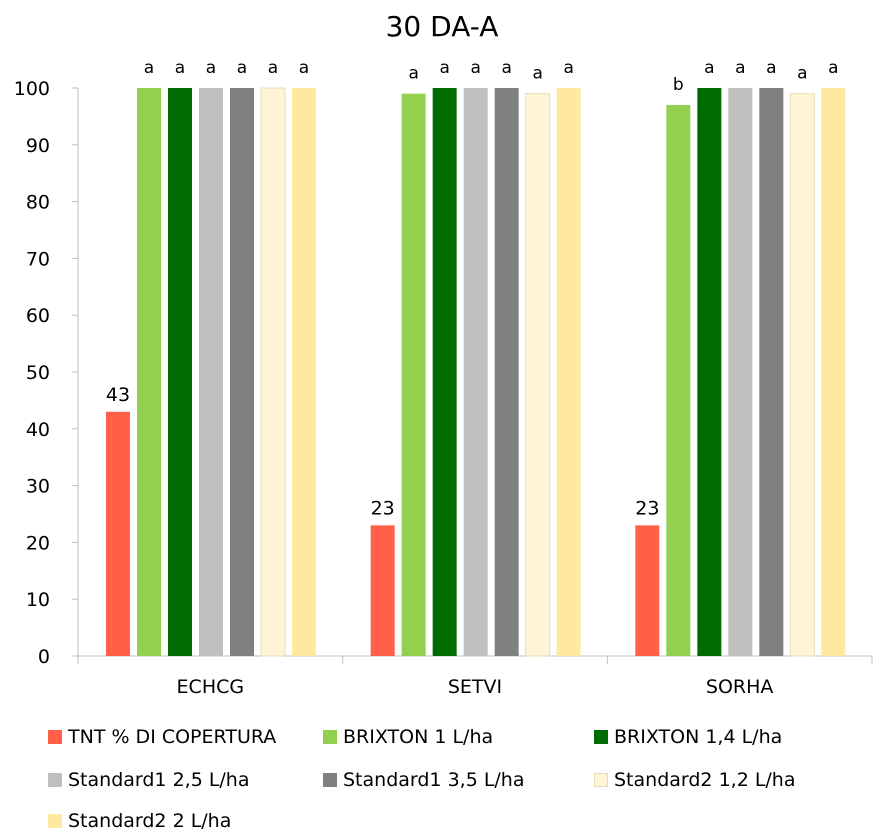  I want to click on y-tick-label: 60, so click(38, 316).